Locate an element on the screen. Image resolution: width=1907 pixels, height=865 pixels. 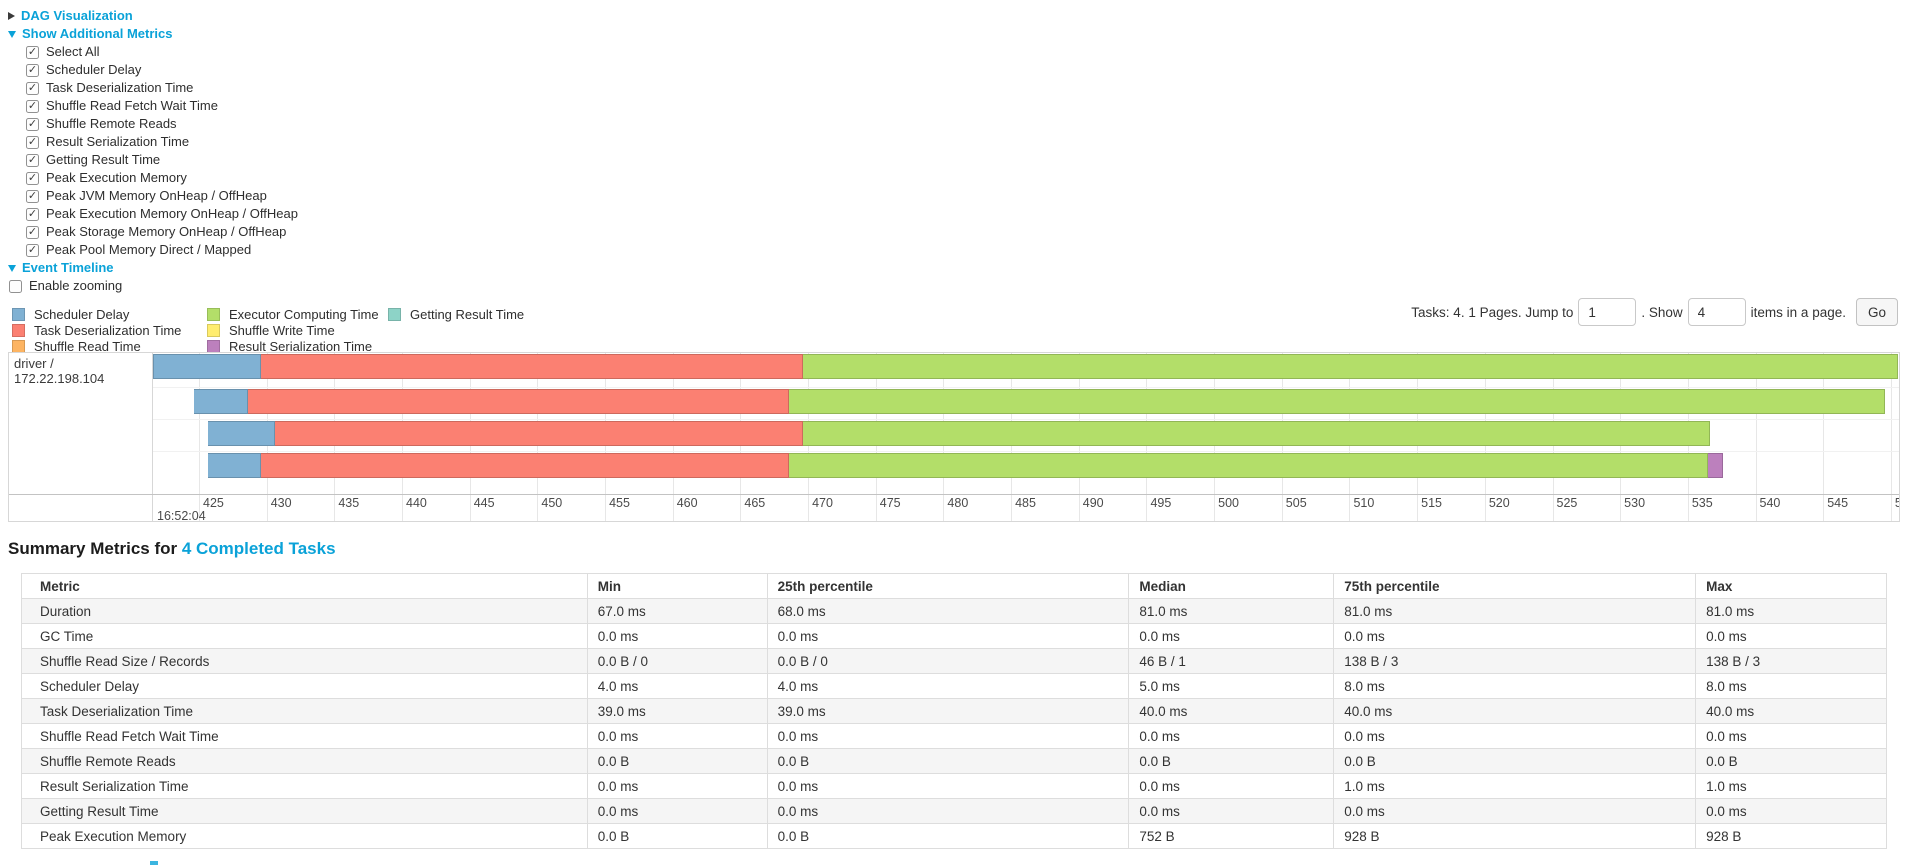
metric-name-cell: Duration is located at coordinates (304, 611).